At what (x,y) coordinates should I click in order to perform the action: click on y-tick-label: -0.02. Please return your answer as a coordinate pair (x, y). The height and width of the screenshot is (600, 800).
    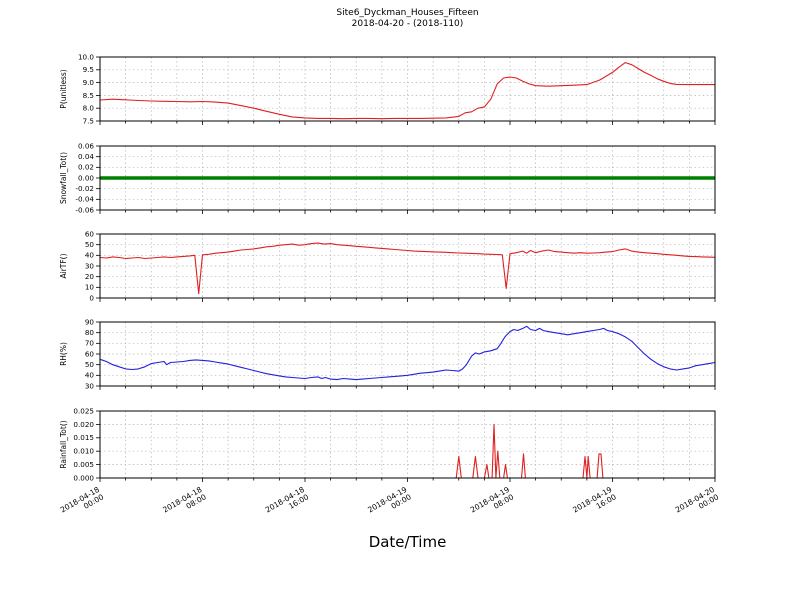
    Looking at the image, I should click on (84, 188).